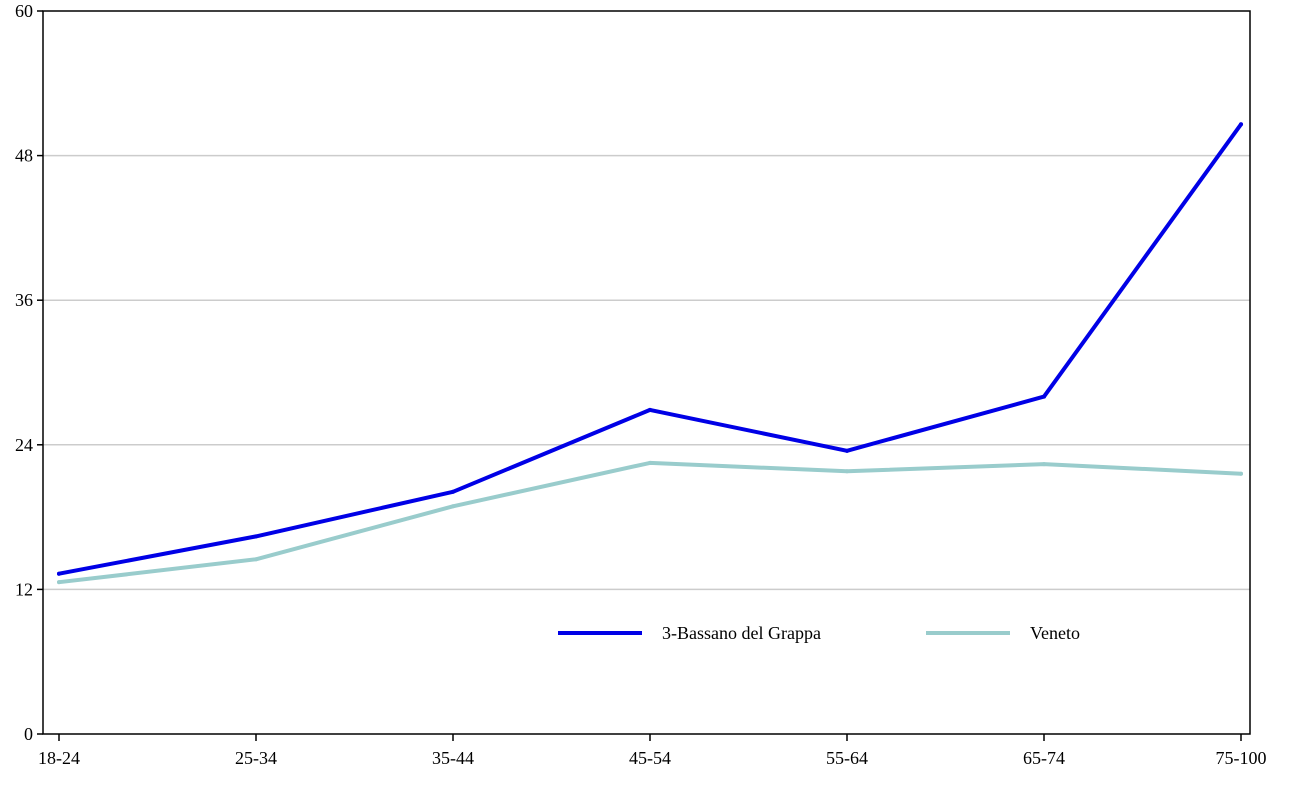 The width and height of the screenshot is (1289, 787). I want to click on legend: 3-Bassano del Grappa Veneto, so click(819, 633).